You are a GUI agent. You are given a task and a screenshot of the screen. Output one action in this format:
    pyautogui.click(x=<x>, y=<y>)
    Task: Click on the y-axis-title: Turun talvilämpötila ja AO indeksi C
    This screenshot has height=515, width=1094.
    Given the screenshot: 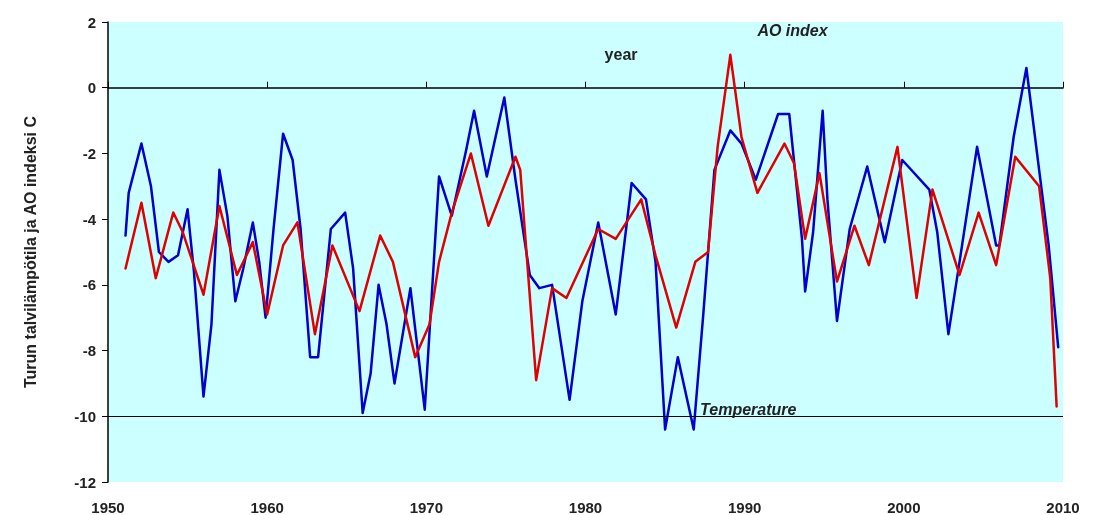 What is the action you would take?
    pyautogui.click(x=30, y=252)
    